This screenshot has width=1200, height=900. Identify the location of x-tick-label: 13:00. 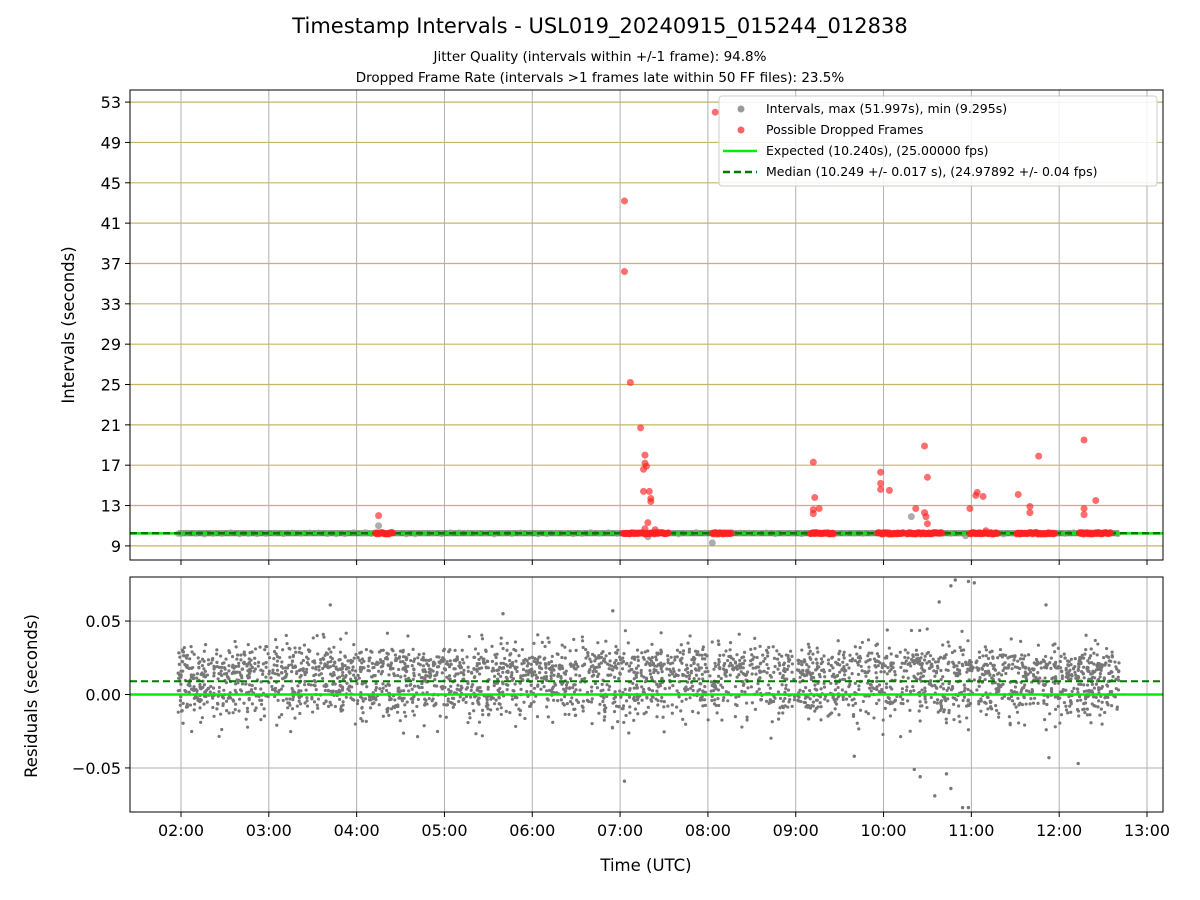
(1147, 830).